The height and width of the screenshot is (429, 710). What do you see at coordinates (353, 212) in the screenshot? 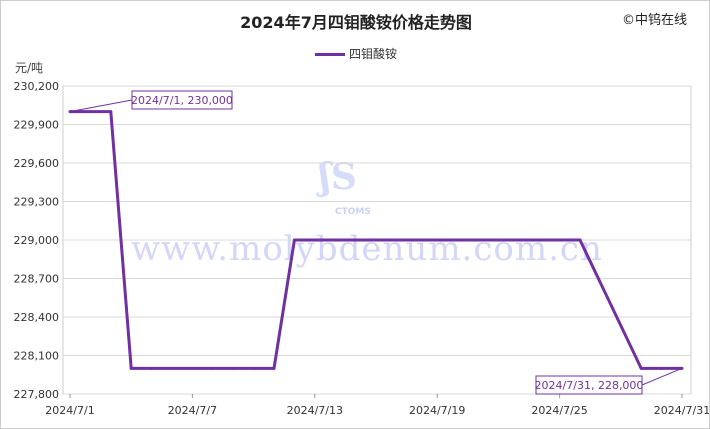
I see `watermark-logo-text: CTOMS` at bounding box center [353, 212].